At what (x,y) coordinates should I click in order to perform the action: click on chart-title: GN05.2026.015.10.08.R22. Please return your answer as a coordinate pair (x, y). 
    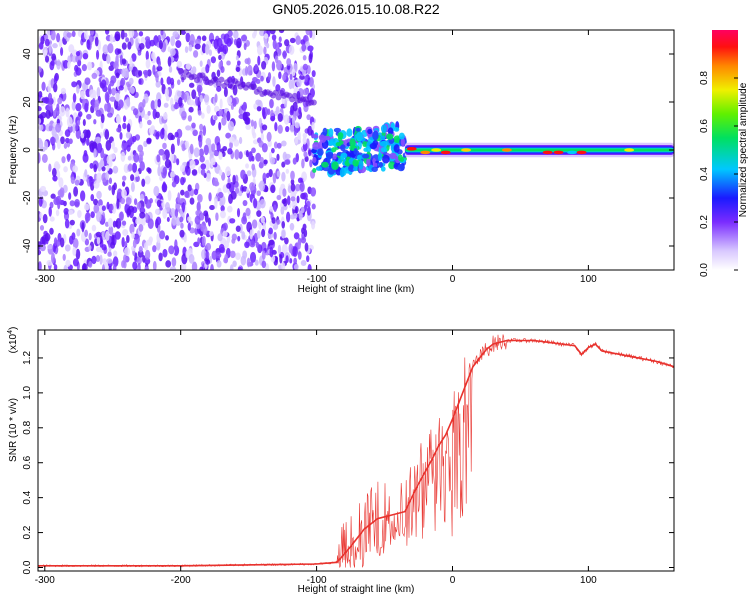
    Looking at the image, I should click on (356, 9).